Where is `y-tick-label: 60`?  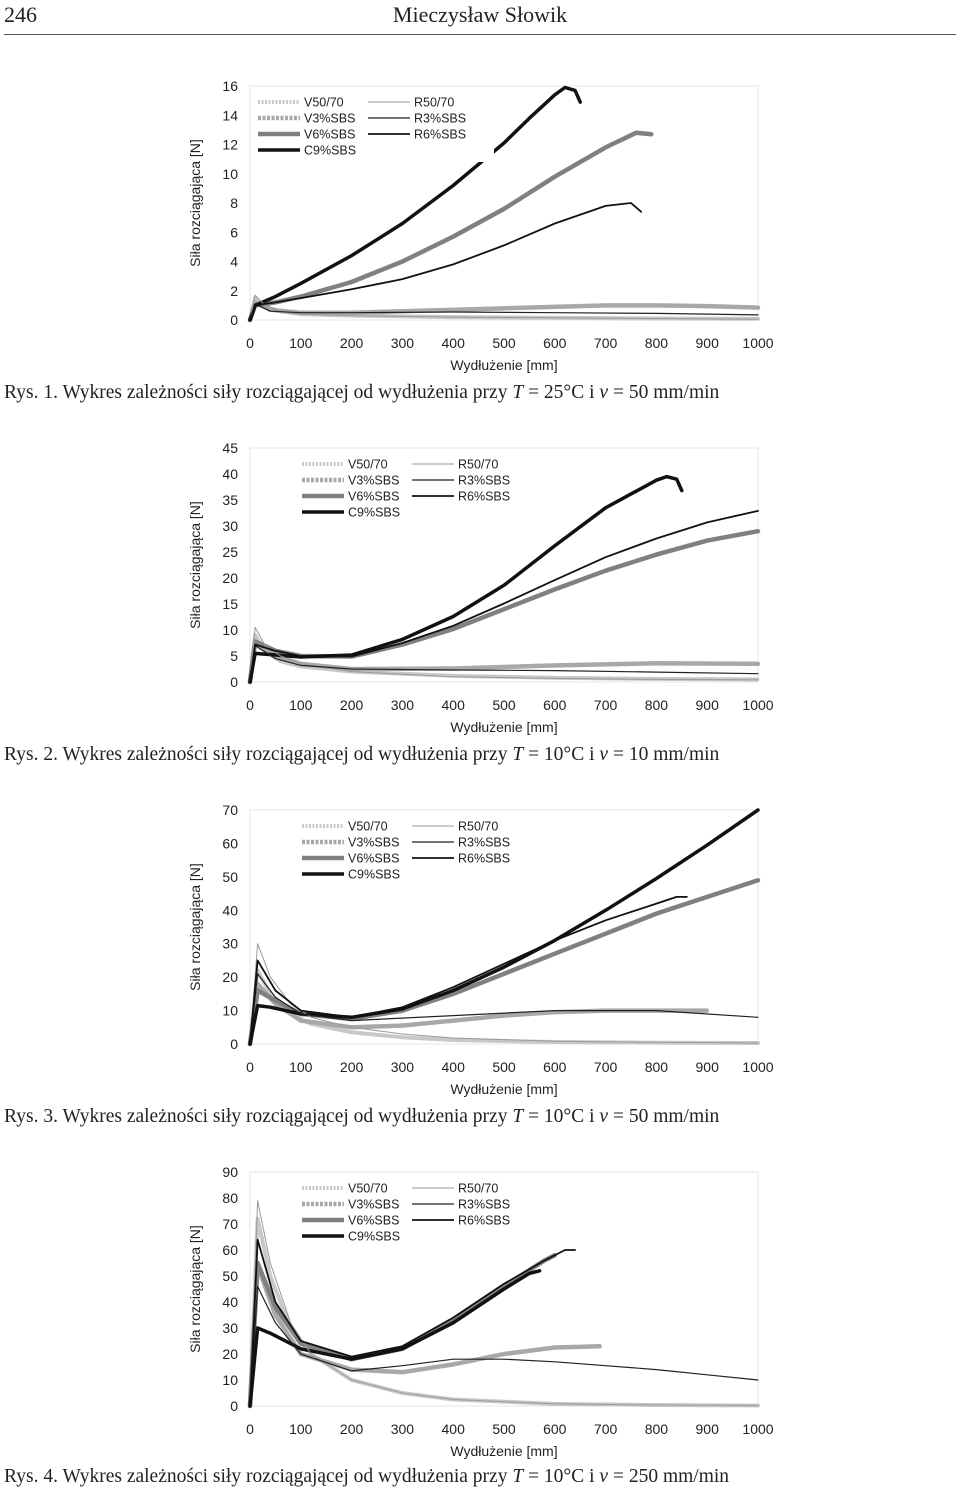 y-tick-label: 60 is located at coordinates (230, 1250).